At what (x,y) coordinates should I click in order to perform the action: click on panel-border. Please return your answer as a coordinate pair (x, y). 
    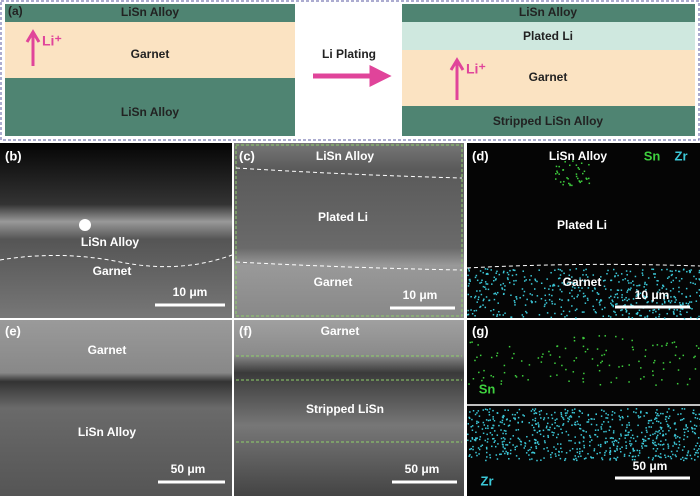
    Looking at the image, I should click on (349, 230).